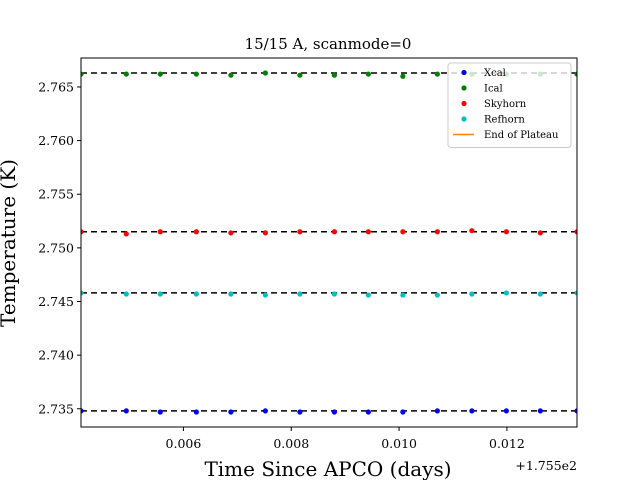  What do you see at coordinates (495, 73) in the screenshot?
I see `legend-label: Xcal` at bounding box center [495, 73].